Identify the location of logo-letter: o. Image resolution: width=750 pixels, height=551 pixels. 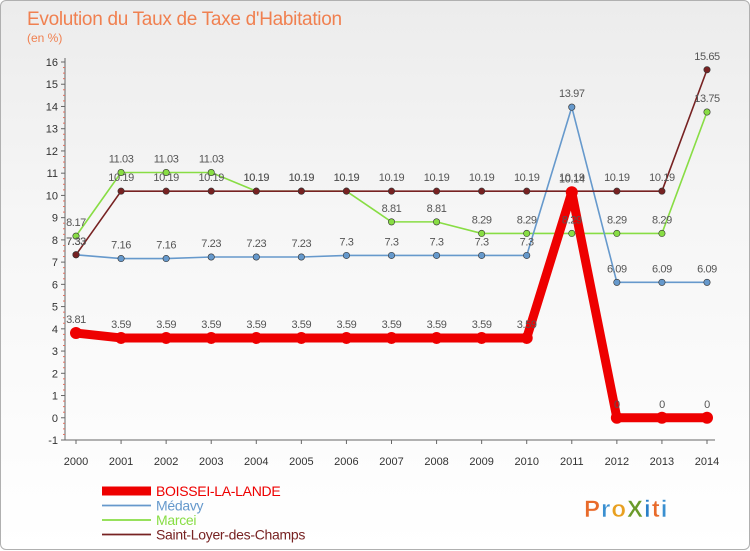
(619, 509).